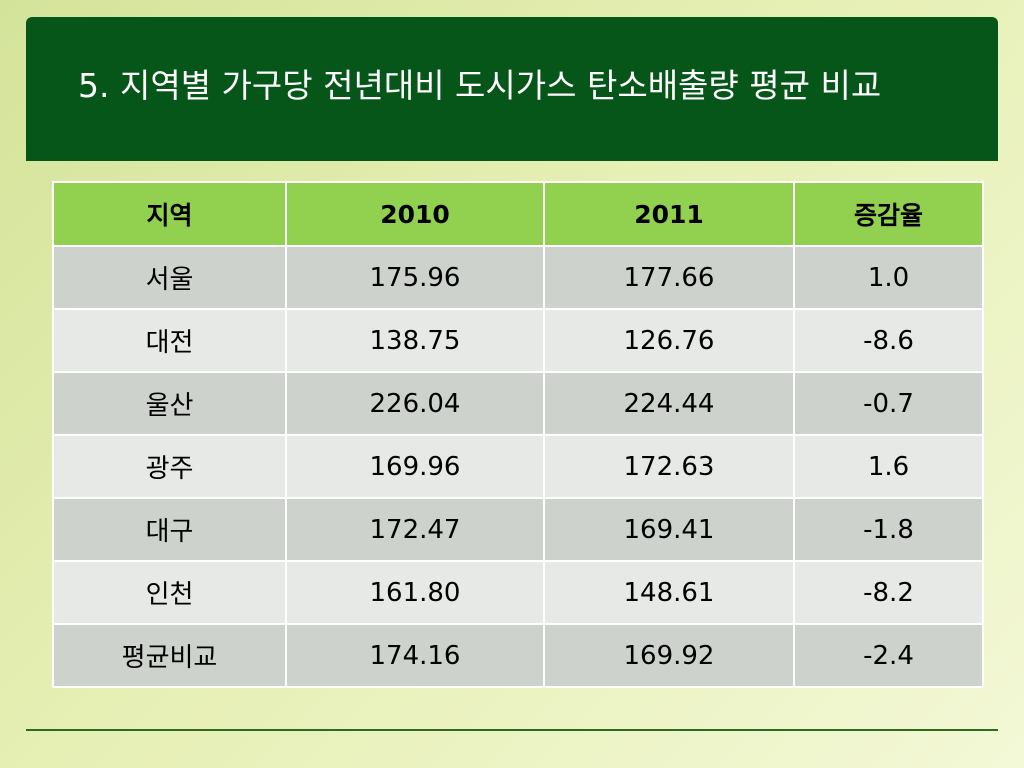 Image resolution: width=1024 pixels, height=768 pixels. What do you see at coordinates (512, 730) in the screenshot?
I see `bottom-divider` at bounding box center [512, 730].